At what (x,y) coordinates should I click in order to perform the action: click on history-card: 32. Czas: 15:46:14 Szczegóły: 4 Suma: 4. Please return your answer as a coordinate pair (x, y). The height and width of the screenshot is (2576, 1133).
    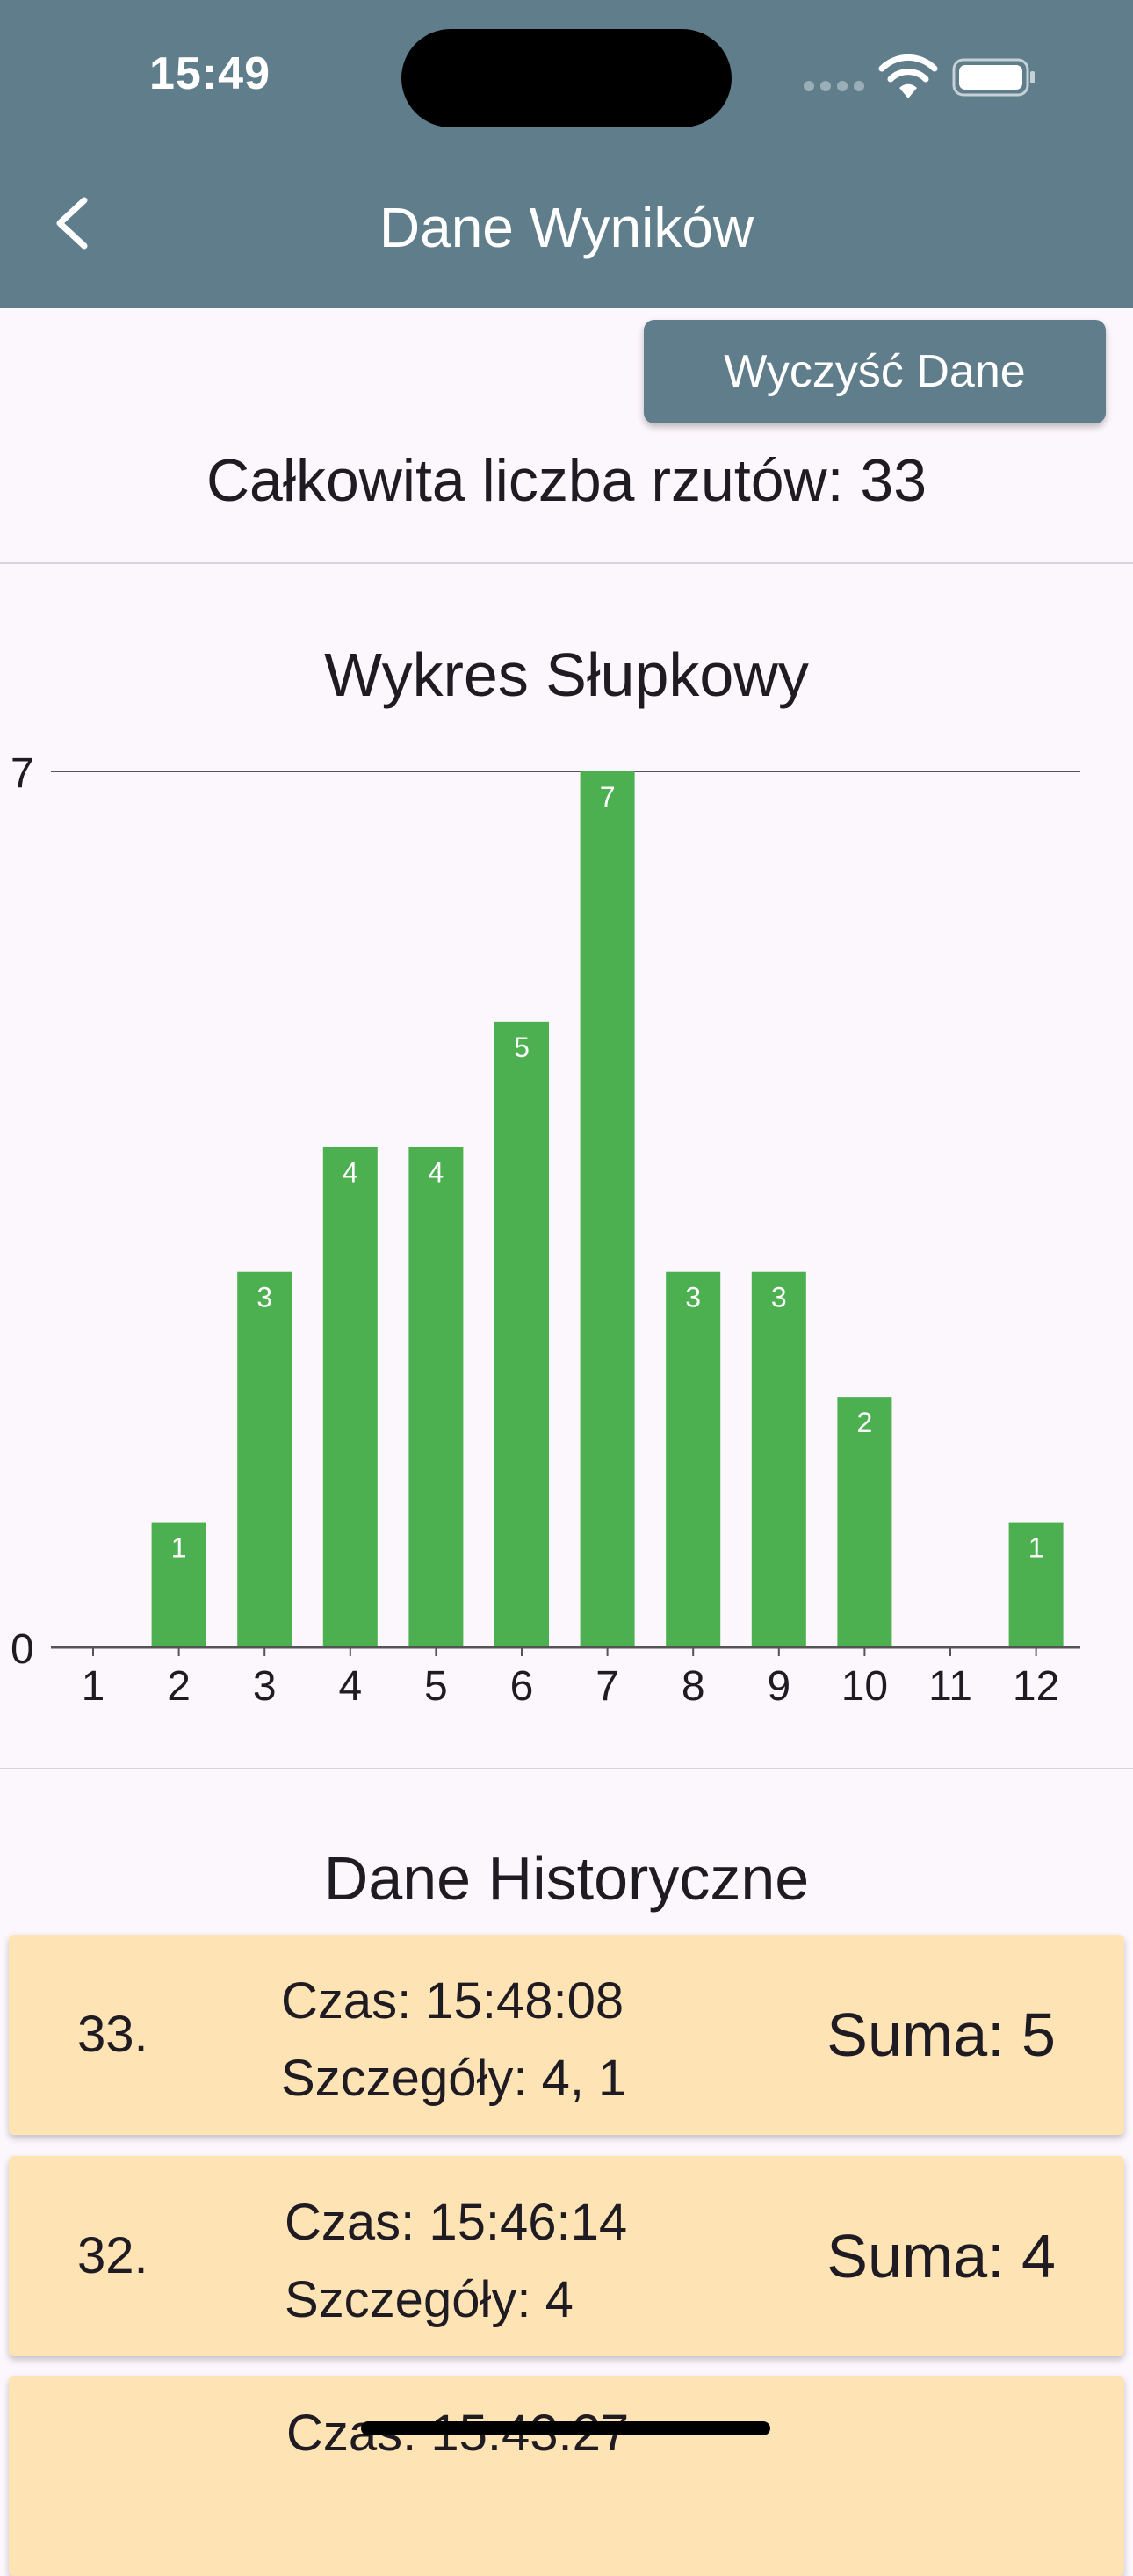
    Looking at the image, I should click on (566, 2256).